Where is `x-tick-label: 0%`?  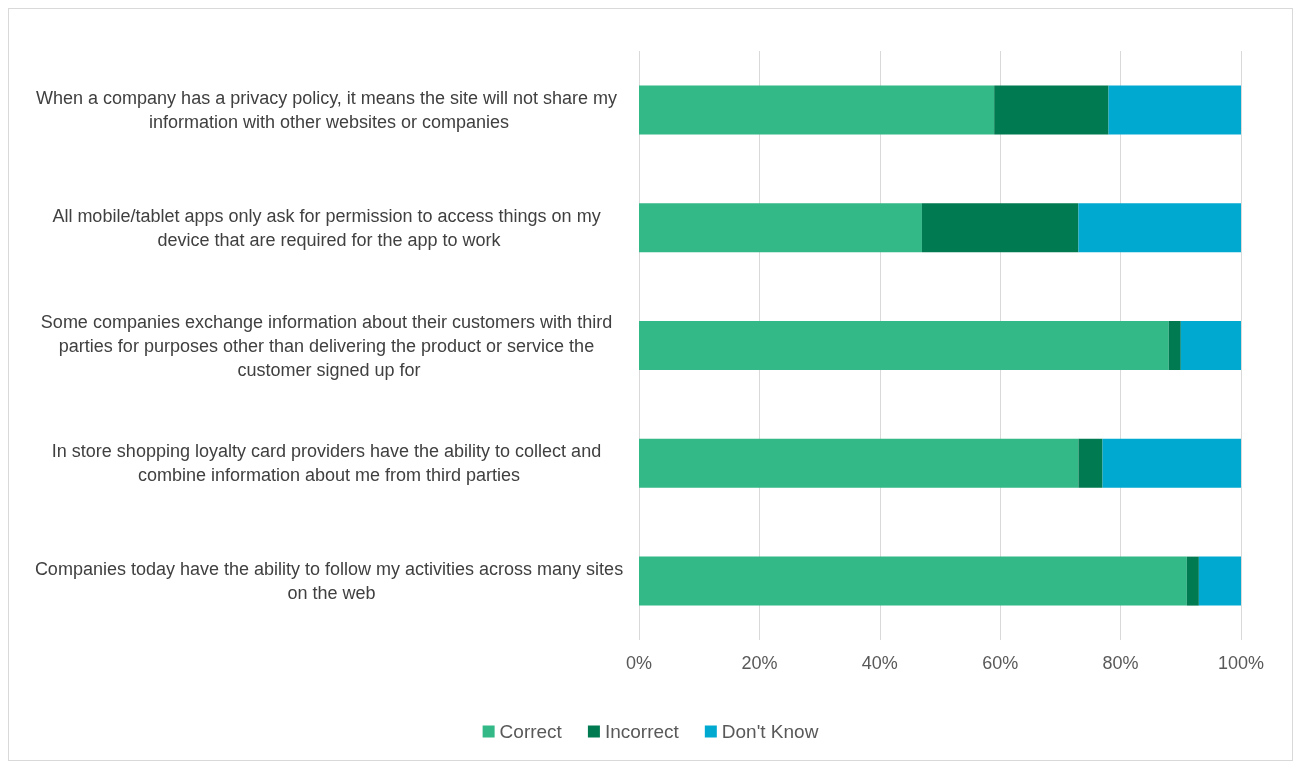 x-tick-label: 0% is located at coordinates (639, 663).